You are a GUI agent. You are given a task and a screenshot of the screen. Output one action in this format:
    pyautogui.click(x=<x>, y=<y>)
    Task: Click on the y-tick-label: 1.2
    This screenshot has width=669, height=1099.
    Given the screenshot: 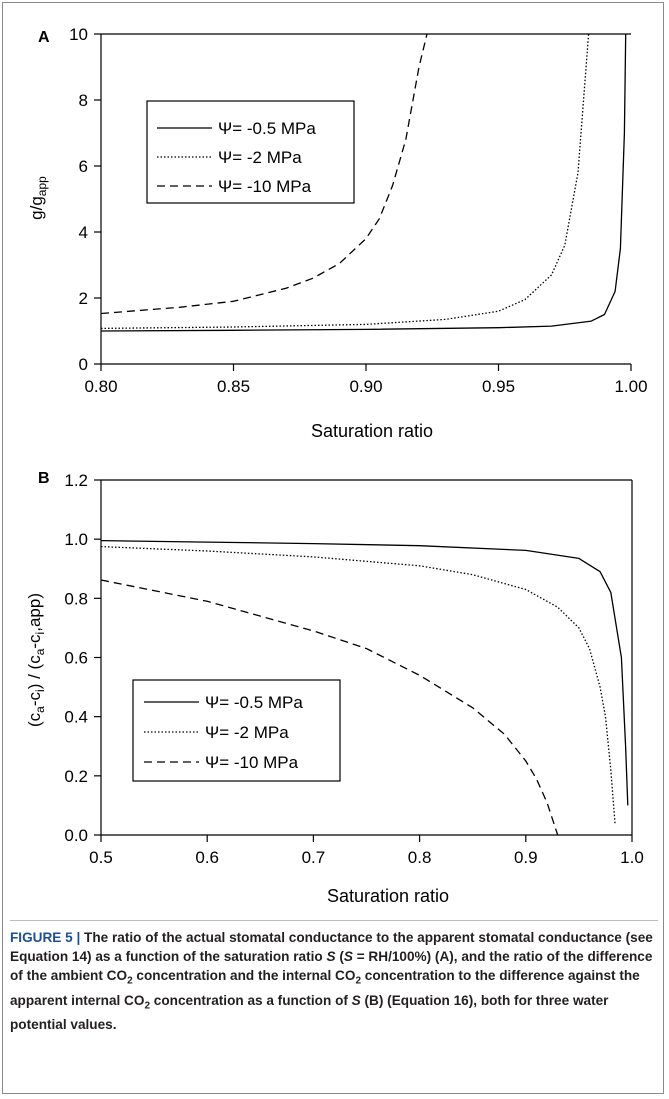 What is the action you would take?
    pyautogui.click(x=76, y=480)
    